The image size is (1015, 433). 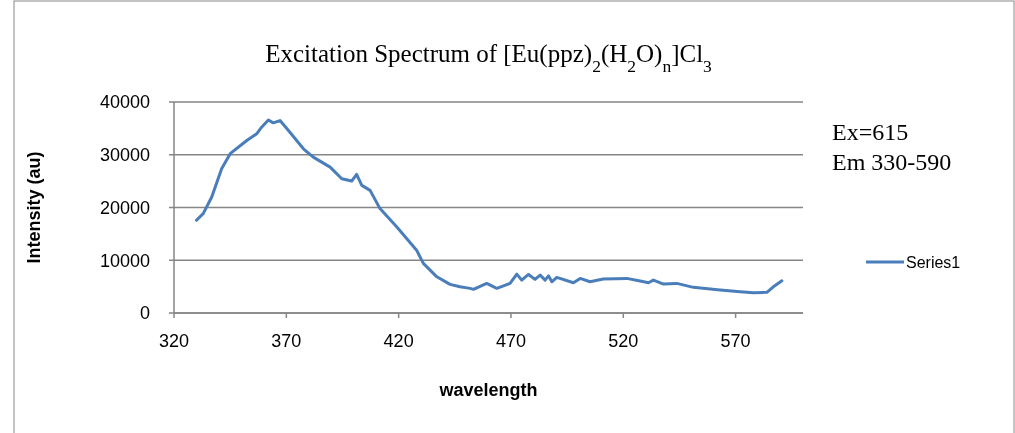 I want to click on text: Em 330-590, so click(x=892, y=162).